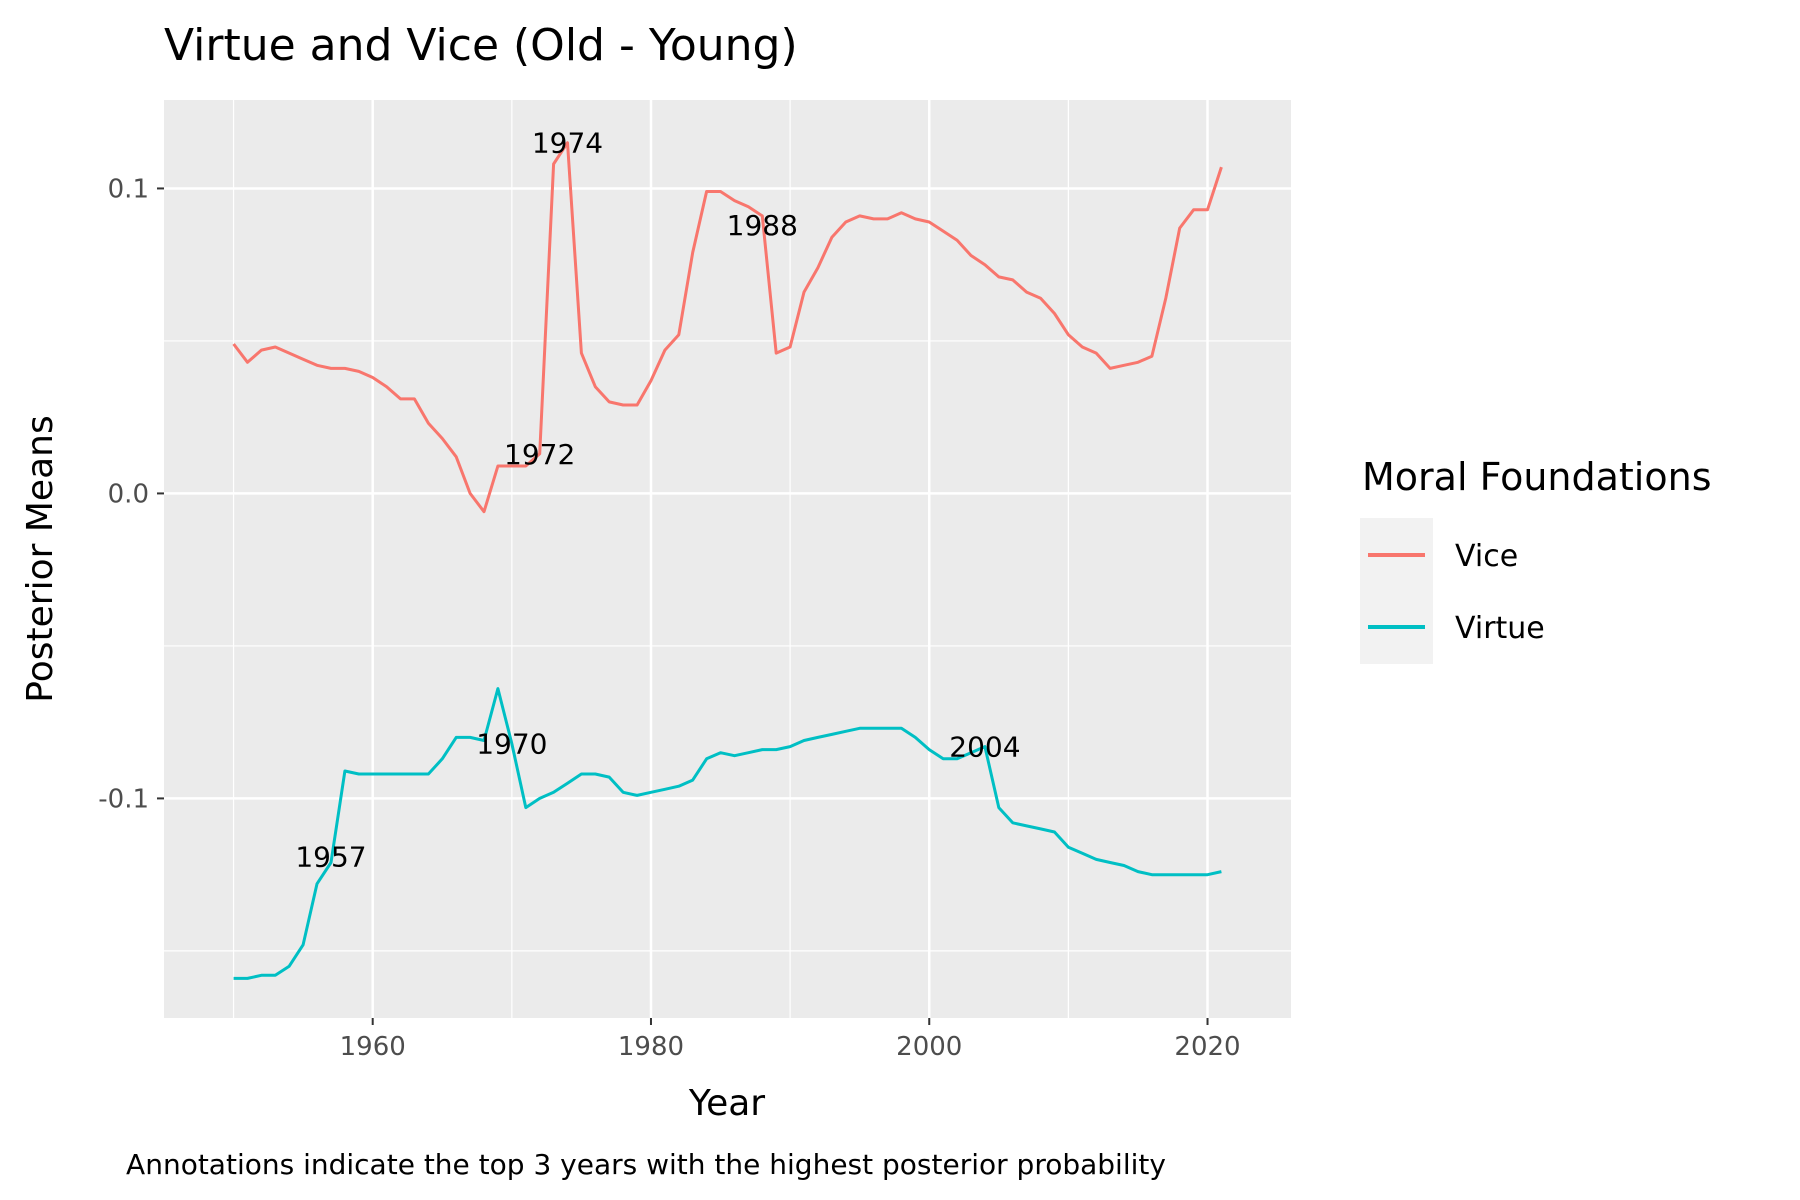 Image resolution: width=1800 pixels, height=1200 pixels. What do you see at coordinates (1396, 591) in the screenshot?
I see `legend-key-background` at bounding box center [1396, 591].